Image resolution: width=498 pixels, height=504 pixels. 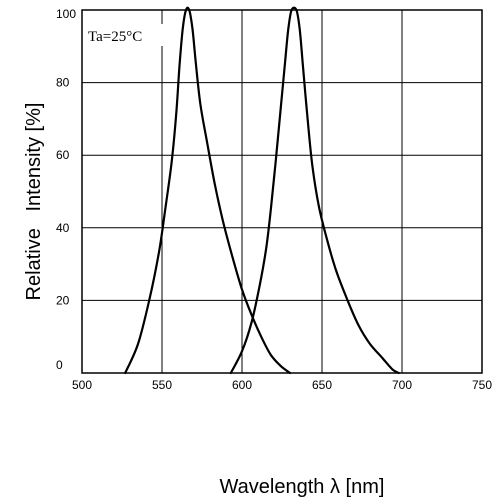 I want to click on x-tick-labels: 500 550 600 650 700 750, so click(x=282, y=385).